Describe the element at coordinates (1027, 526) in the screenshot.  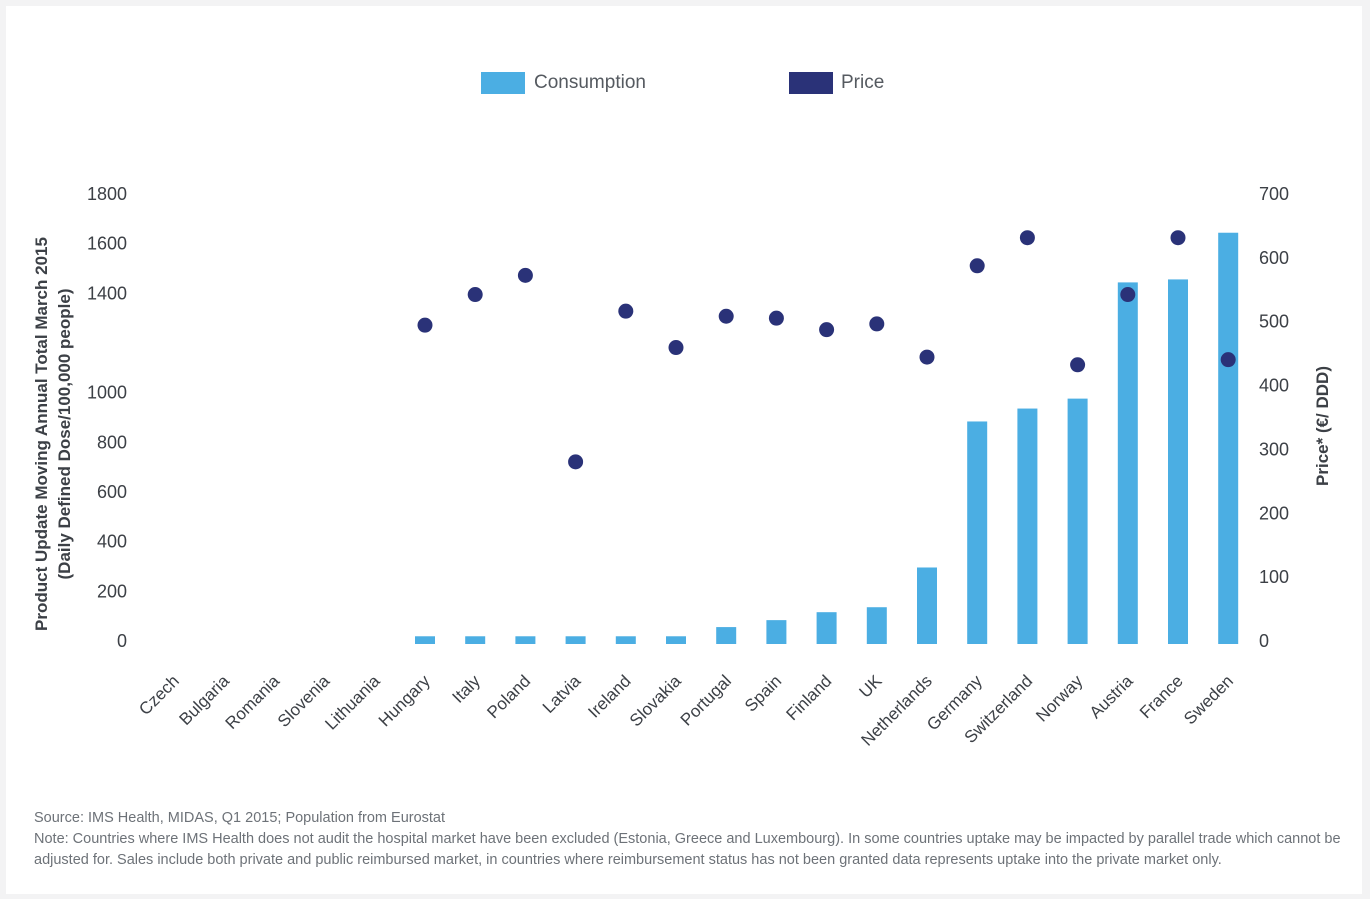
I see `bar-consumption-switzerland` at that location.